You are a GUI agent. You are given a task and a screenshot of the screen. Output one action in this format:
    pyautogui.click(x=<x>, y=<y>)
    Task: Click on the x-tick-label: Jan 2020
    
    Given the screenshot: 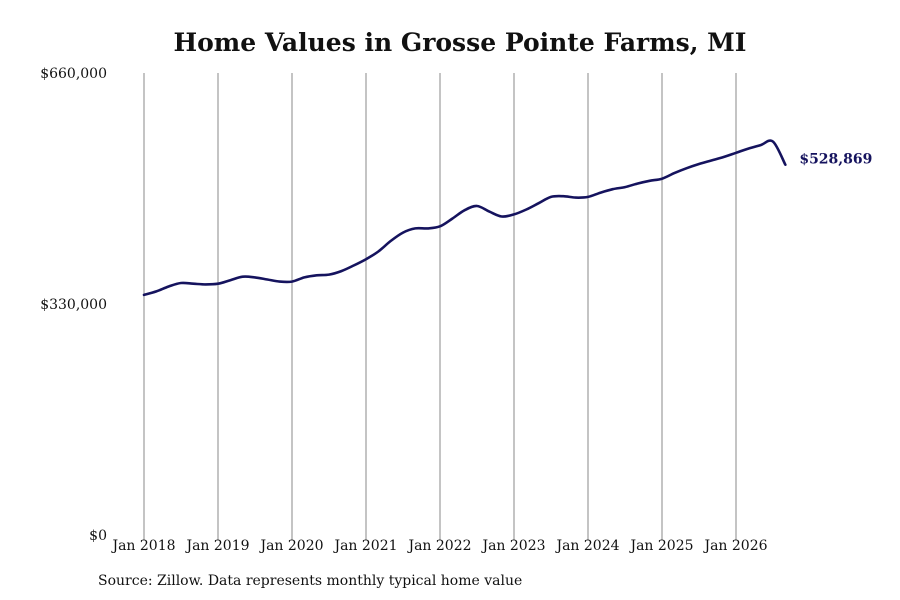 What is the action you would take?
    pyautogui.click(x=290, y=546)
    